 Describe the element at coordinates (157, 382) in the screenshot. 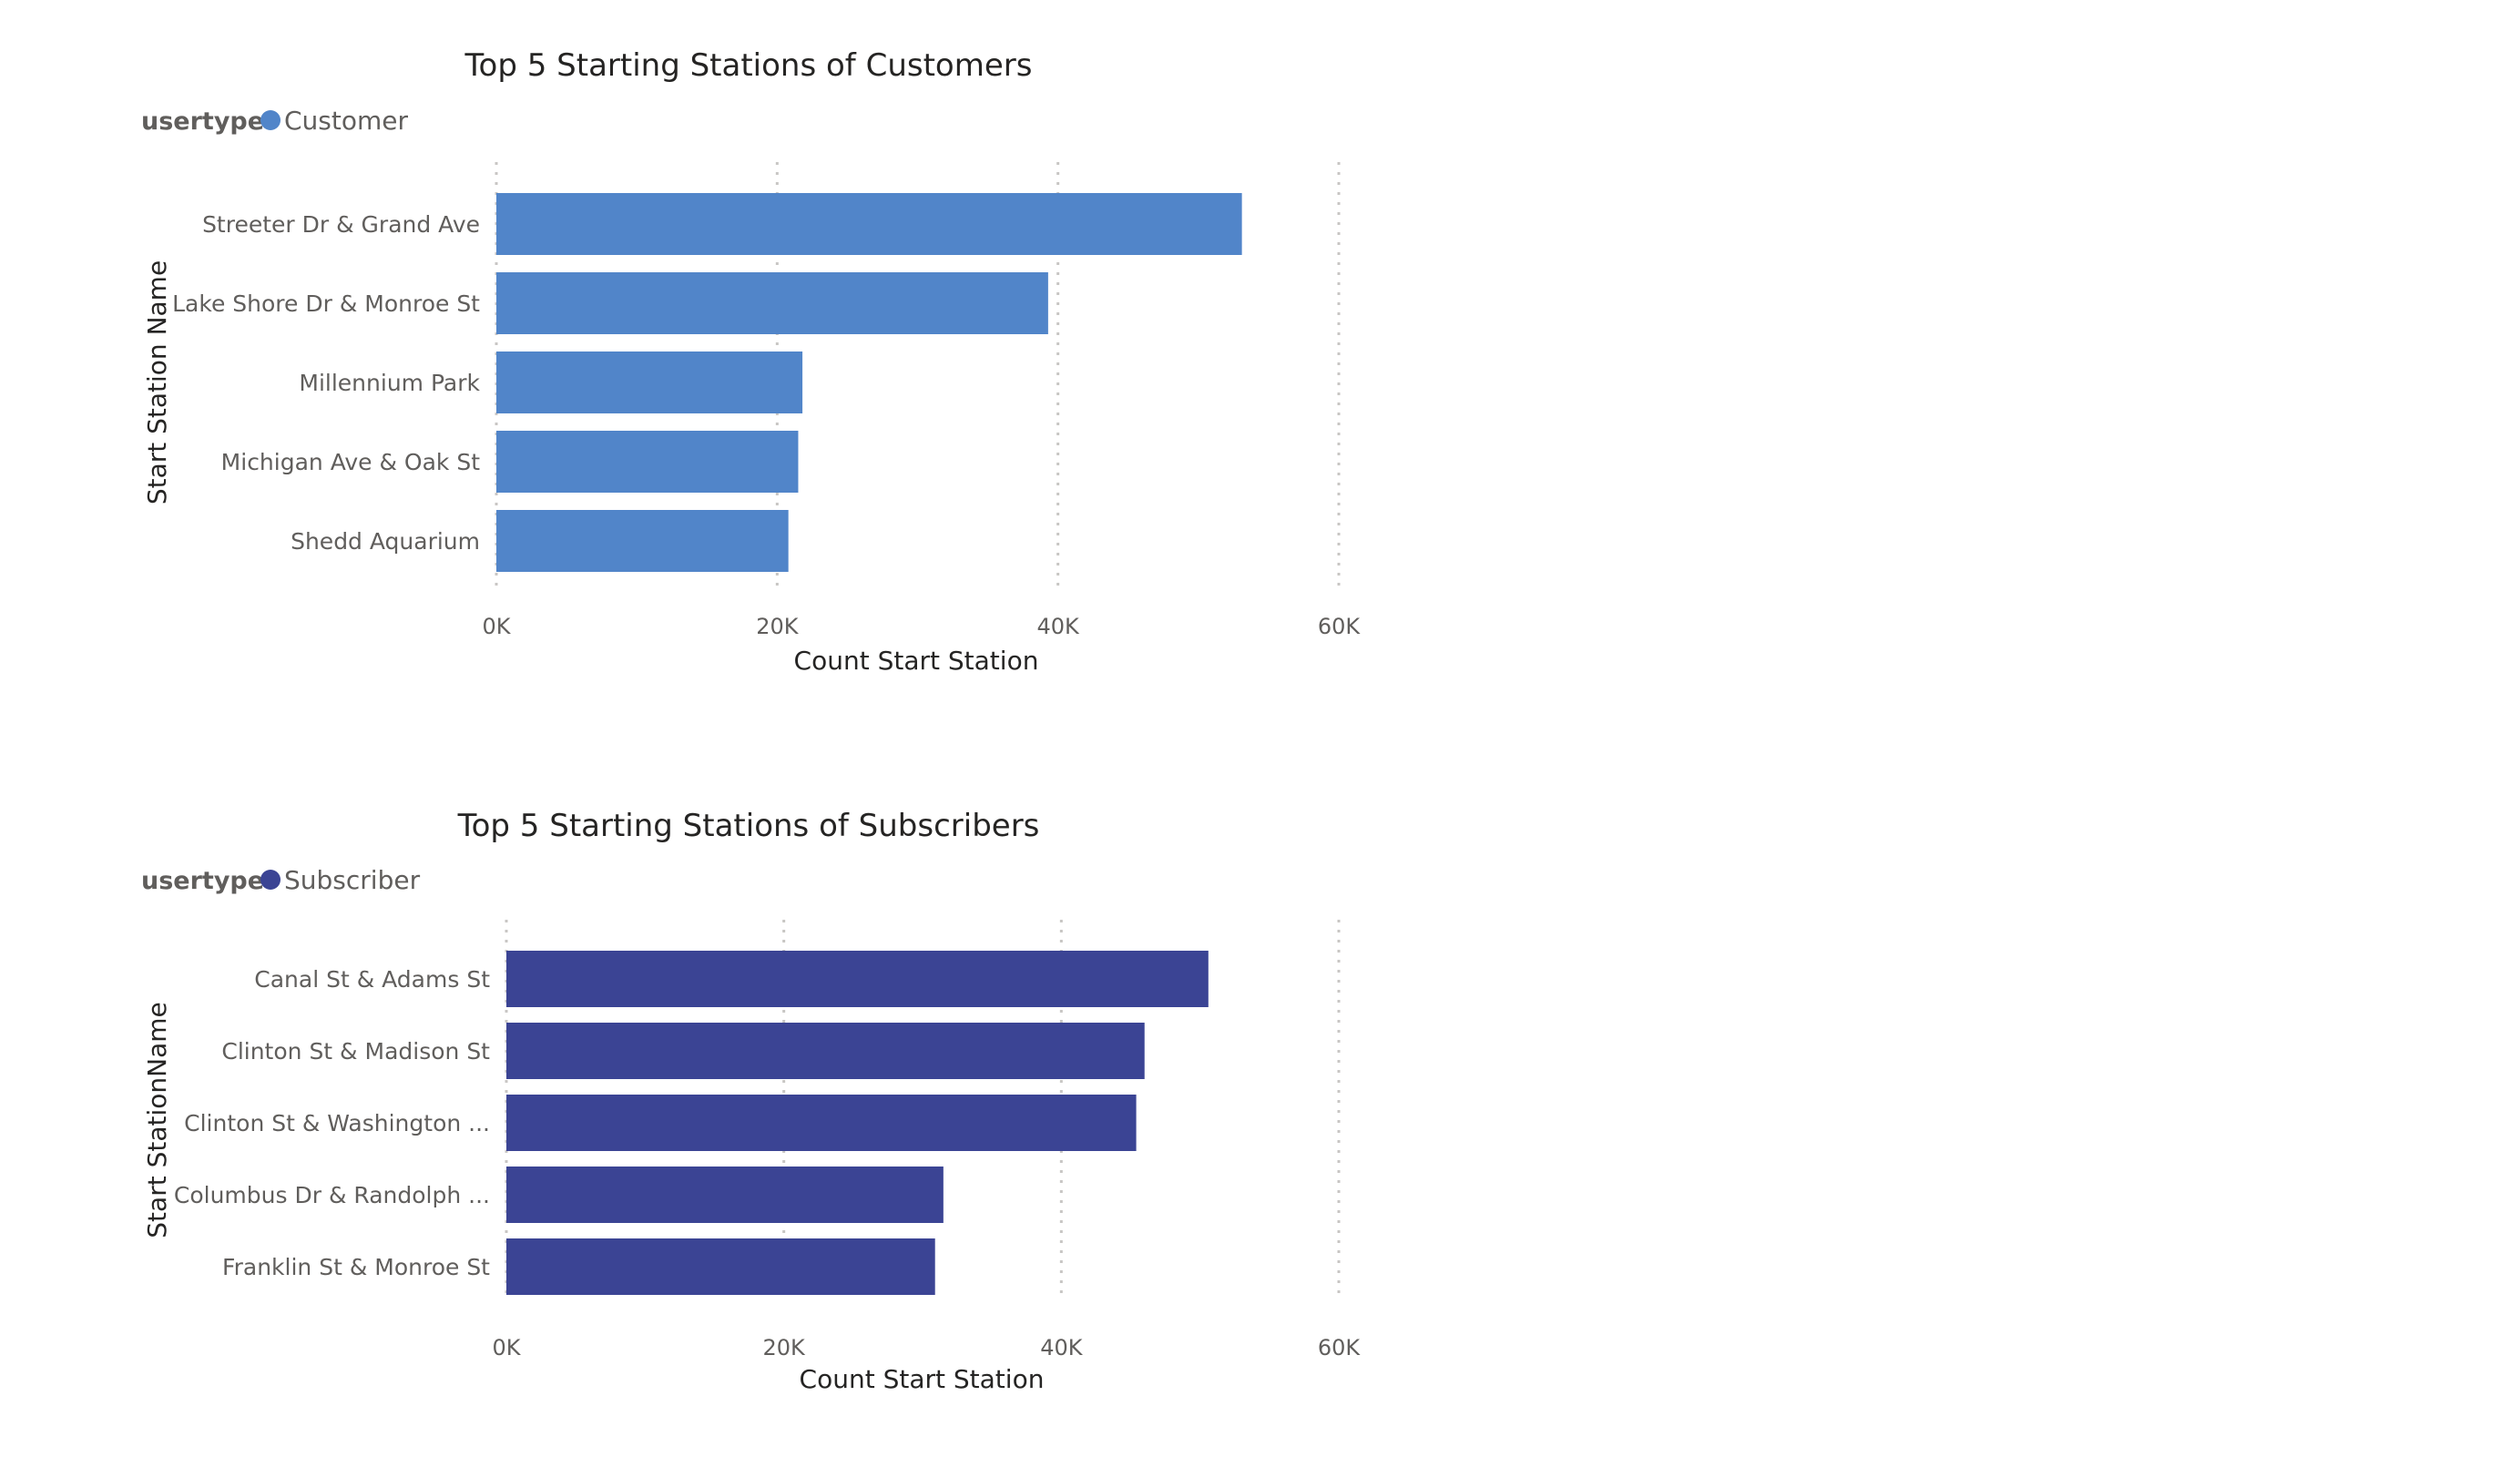

I see `y-axis-title: Start Station Name` at that location.